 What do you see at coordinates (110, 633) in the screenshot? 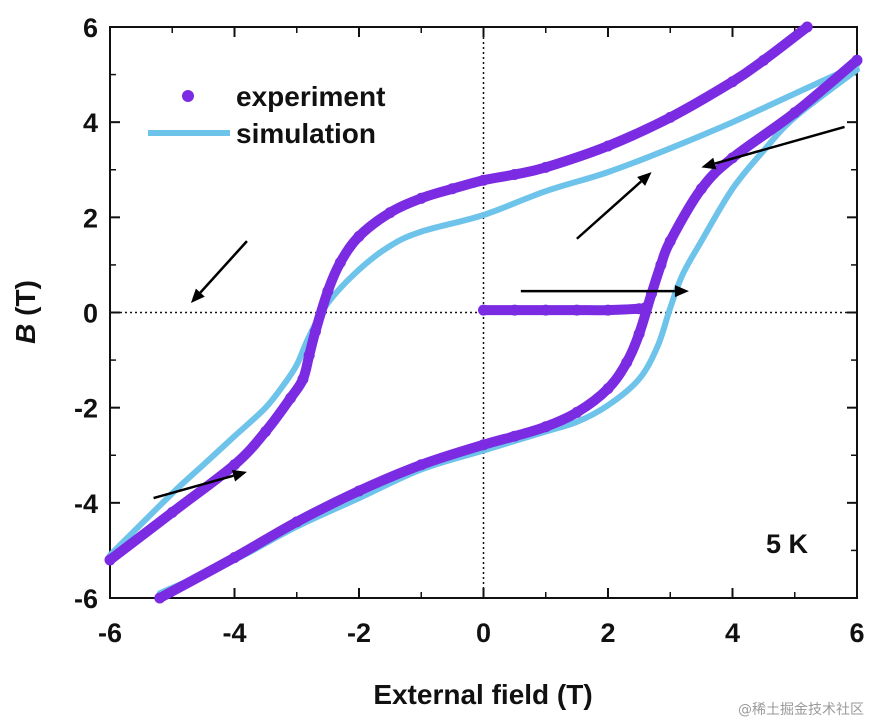
I see `x-tick-label: -6` at bounding box center [110, 633].